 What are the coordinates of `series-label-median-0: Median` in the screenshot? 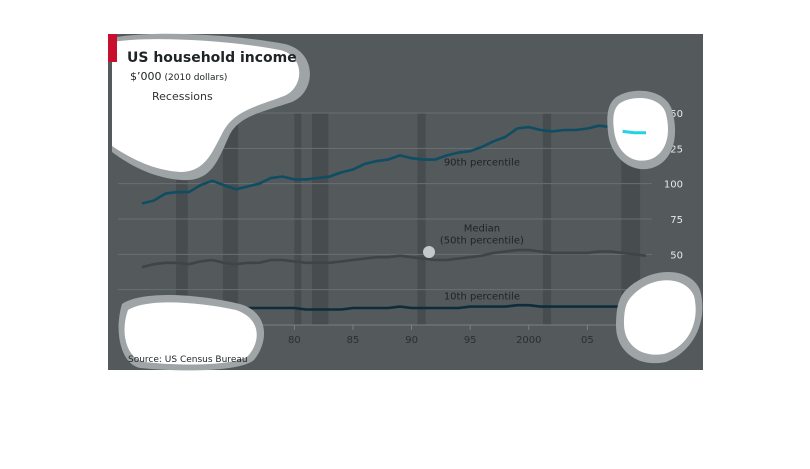 It's located at (482, 229).